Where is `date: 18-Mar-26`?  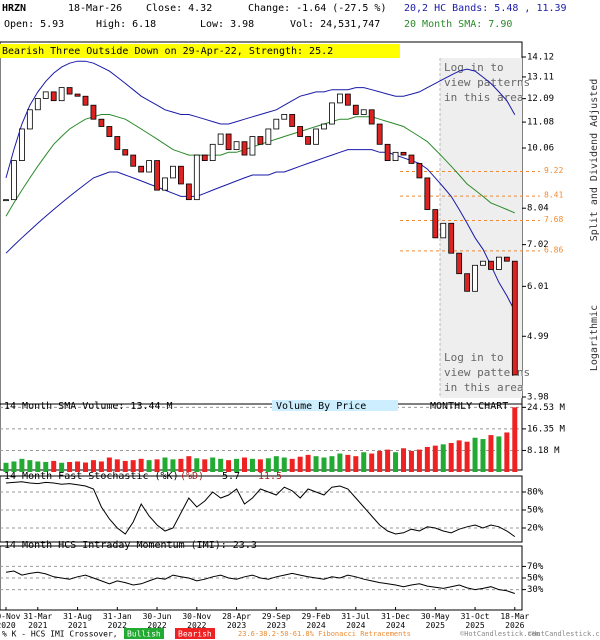
date: 18-Mar-26 is located at coordinates (95, 8).